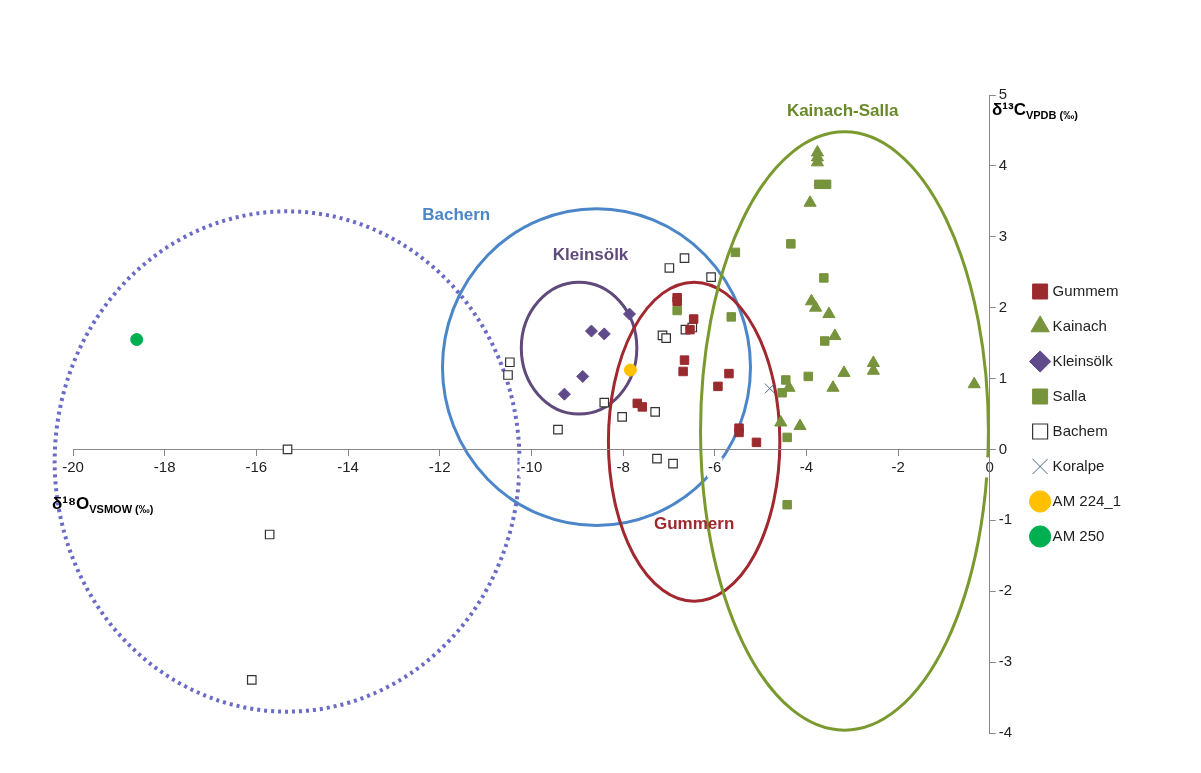 The width and height of the screenshot is (1201, 773). I want to click on y-tick-label: 4, so click(1003, 165).